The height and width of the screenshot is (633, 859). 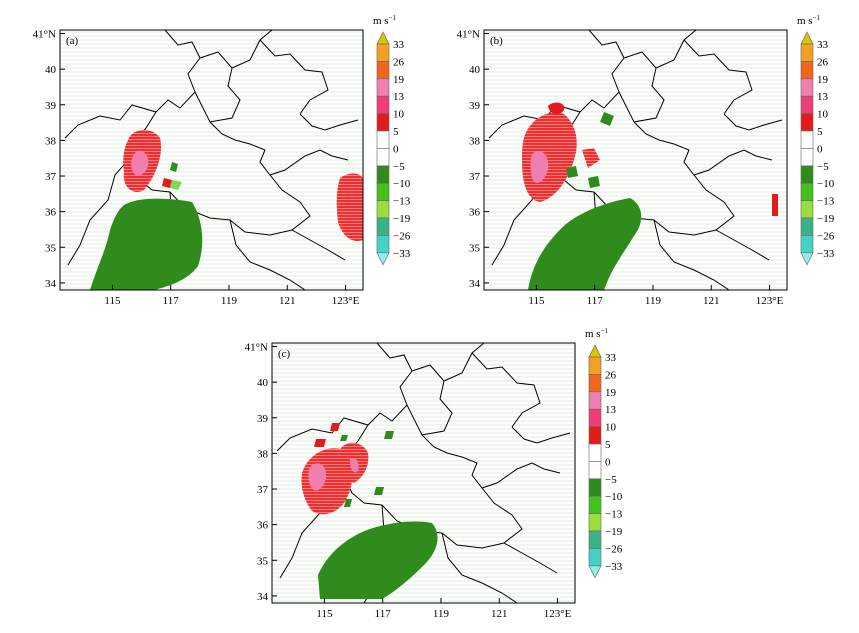 I want to click on colorbar-unit-exponent: −1, so click(x=817, y=18).